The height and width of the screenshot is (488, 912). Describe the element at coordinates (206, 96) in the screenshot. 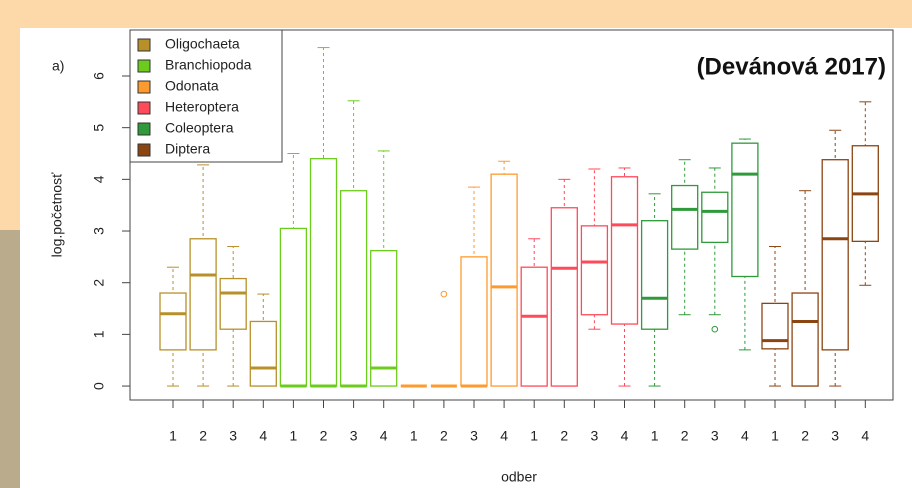

I see `legend-box` at that location.